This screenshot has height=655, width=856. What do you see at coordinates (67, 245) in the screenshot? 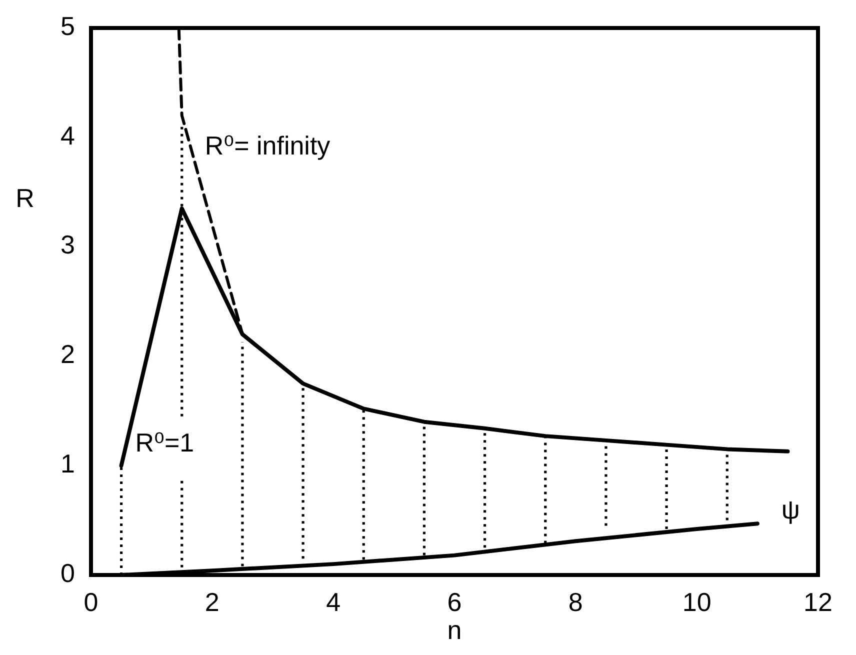
I see `y-tick-label: 3` at bounding box center [67, 245].